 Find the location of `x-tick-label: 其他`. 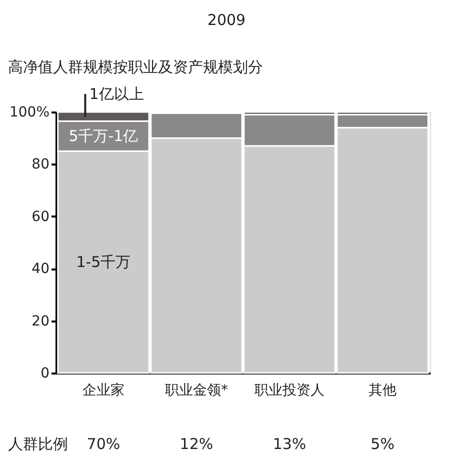

x-tick-label: 其他 is located at coordinates (382, 390).